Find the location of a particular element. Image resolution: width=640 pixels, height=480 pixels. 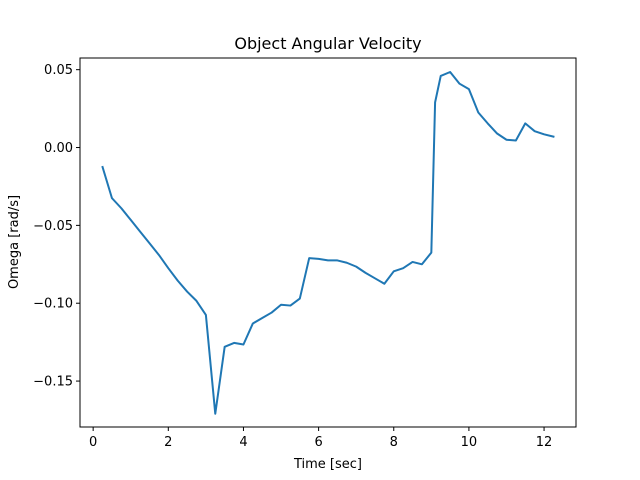

y-axis: 0.05 0.00 −0.05 −0.10 −0.15 is located at coordinates (56, 226).